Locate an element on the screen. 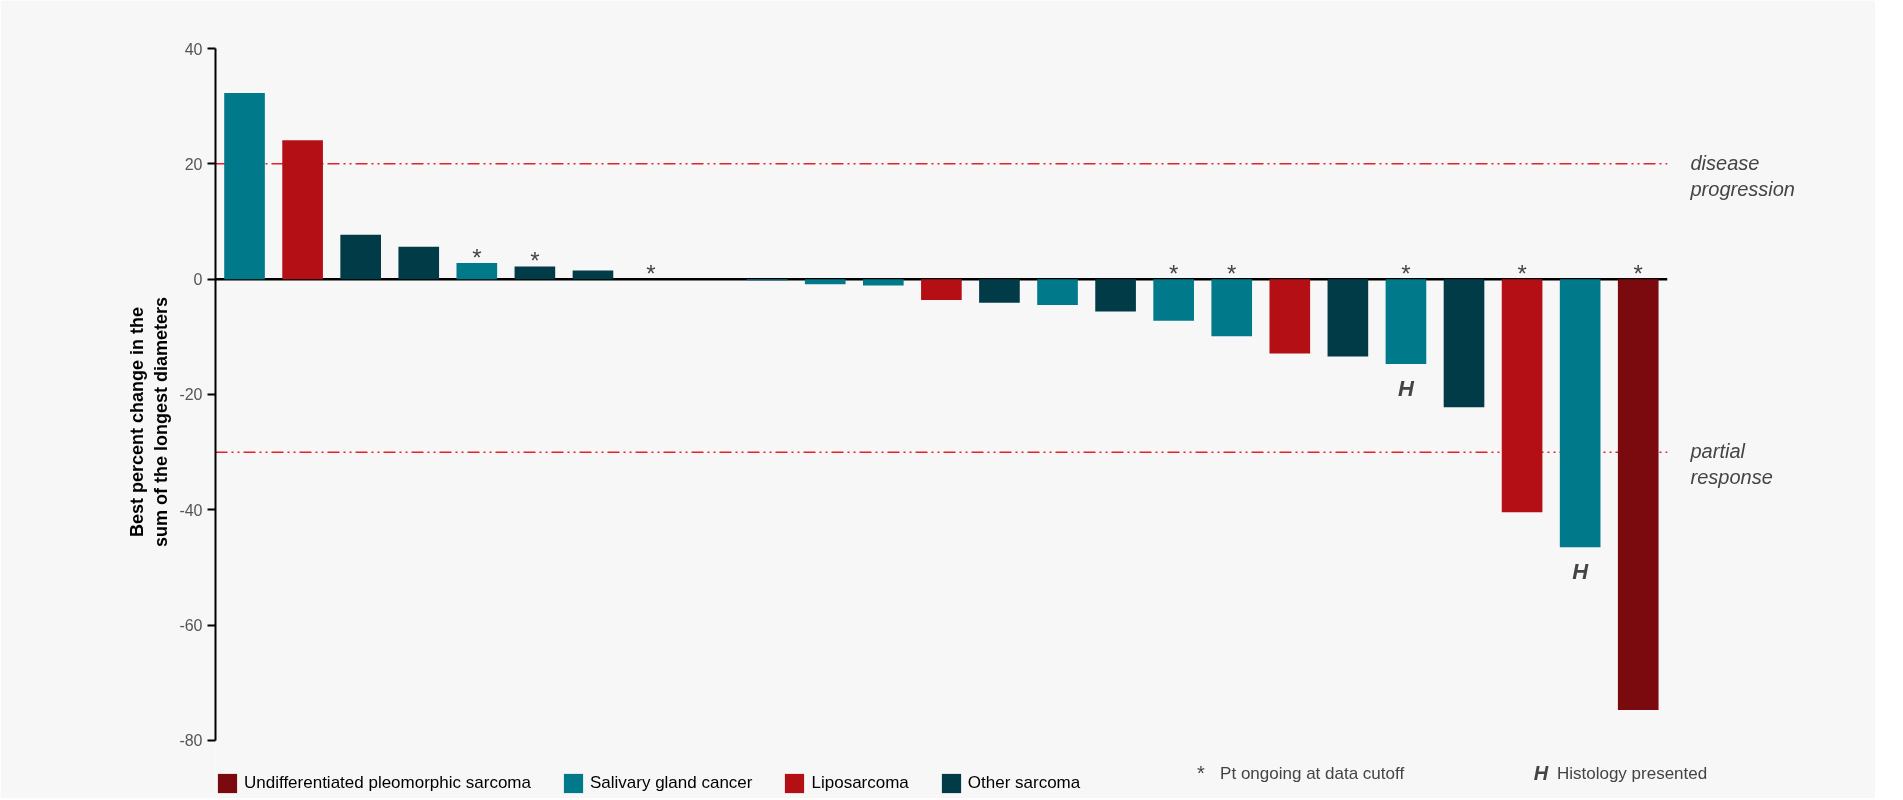 This screenshot has width=1903, height=800. y-tick-label: 20 is located at coordinates (193, 164).